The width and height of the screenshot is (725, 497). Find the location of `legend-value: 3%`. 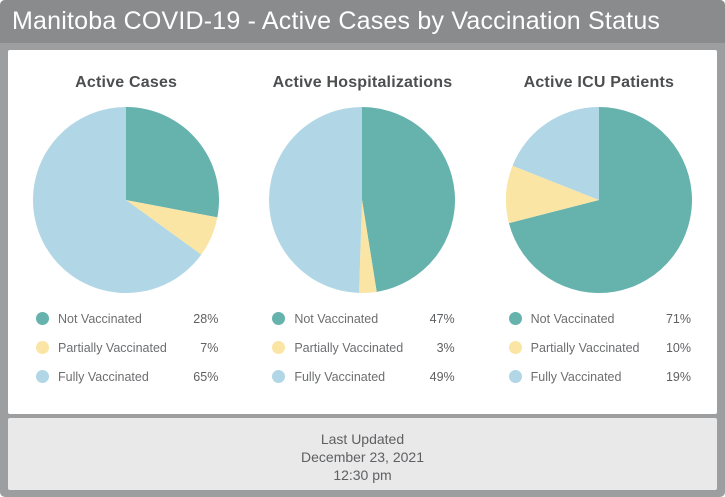

legend-value: 3% is located at coordinates (445, 347).